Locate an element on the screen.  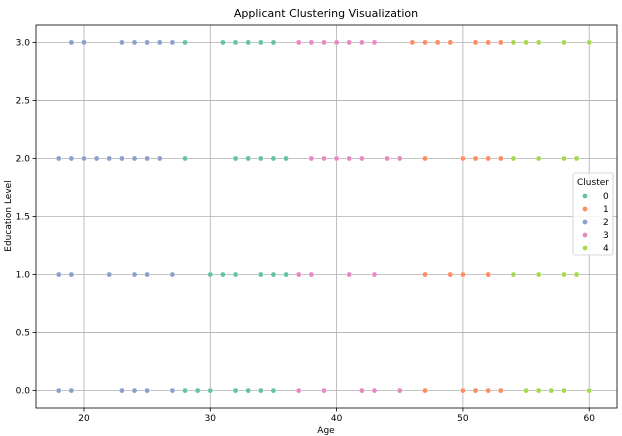
legend-title: Cluster is located at coordinates (593, 183).